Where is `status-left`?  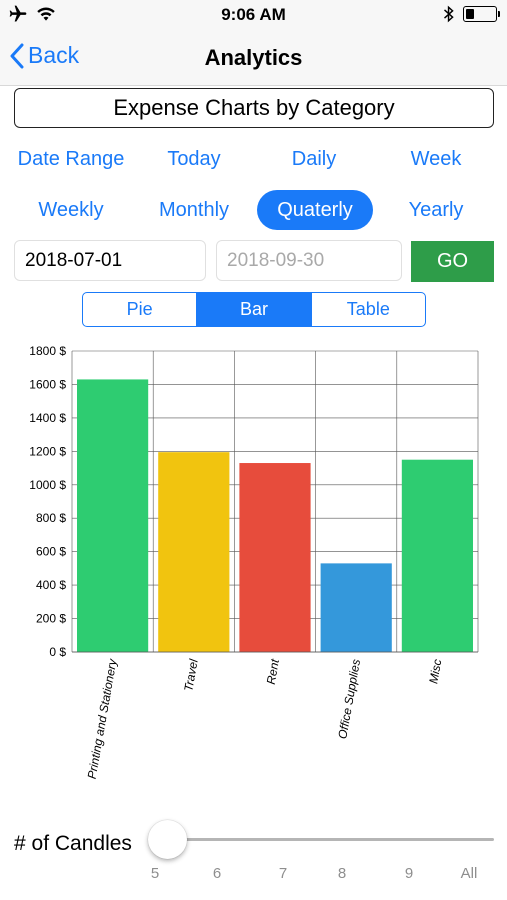
status-left is located at coordinates (32, 14).